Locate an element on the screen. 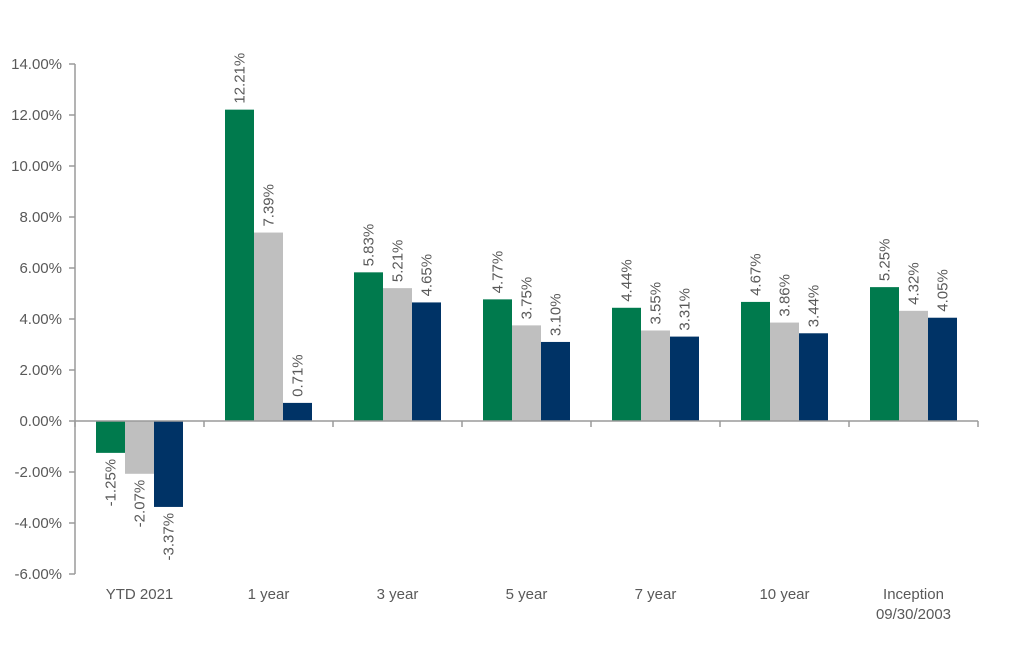 The height and width of the screenshot is (671, 1028). category-label: 7 year is located at coordinates (656, 594).